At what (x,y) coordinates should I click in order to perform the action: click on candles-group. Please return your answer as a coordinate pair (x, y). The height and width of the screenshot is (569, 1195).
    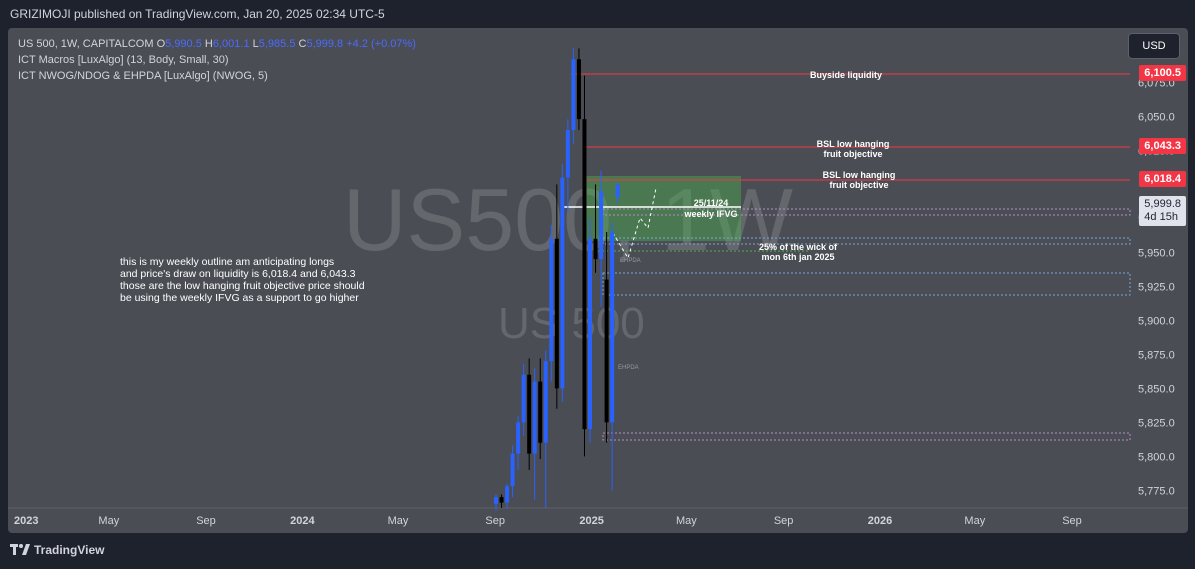
    Looking at the image, I should click on (556, 279).